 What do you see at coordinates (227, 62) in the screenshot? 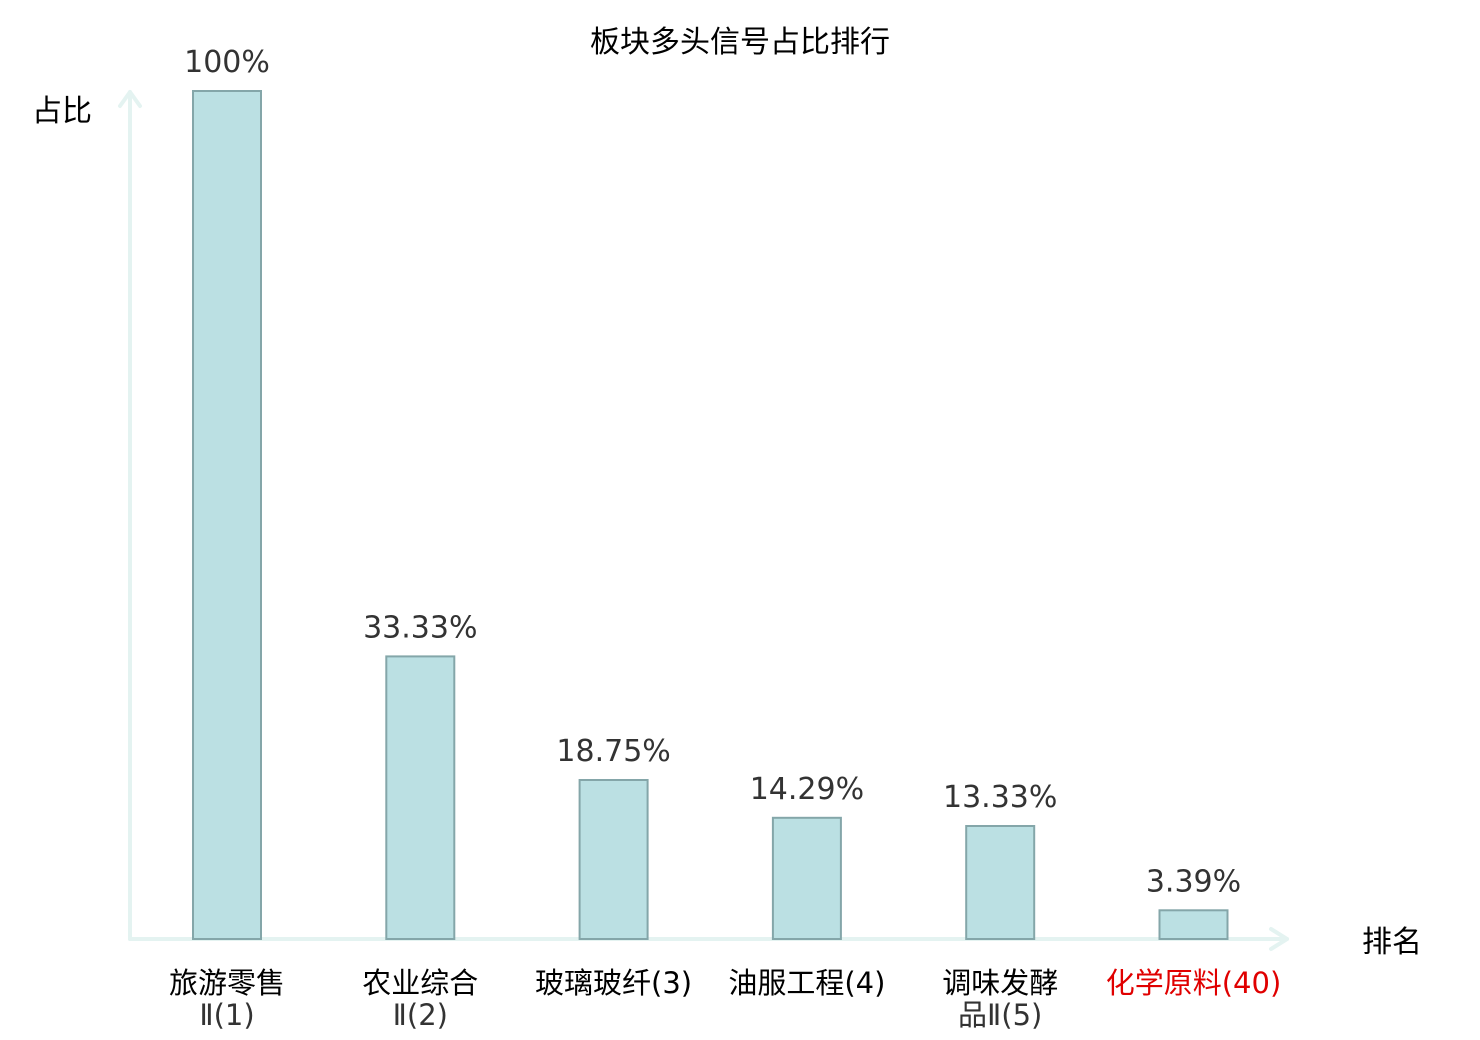
I see `value-label: 100%` at bounding box center [227, 62].